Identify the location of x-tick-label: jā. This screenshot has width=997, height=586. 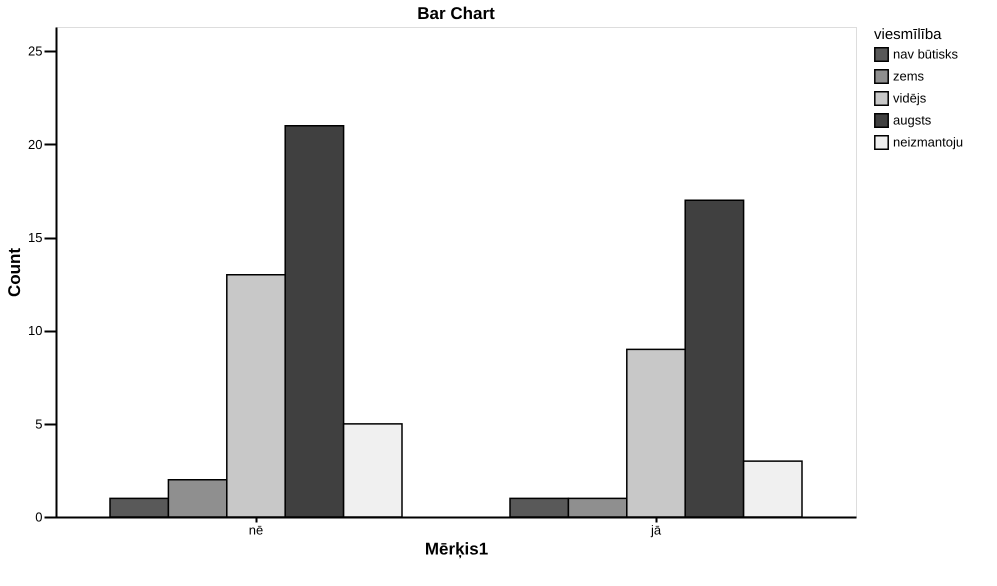
(656, 530).